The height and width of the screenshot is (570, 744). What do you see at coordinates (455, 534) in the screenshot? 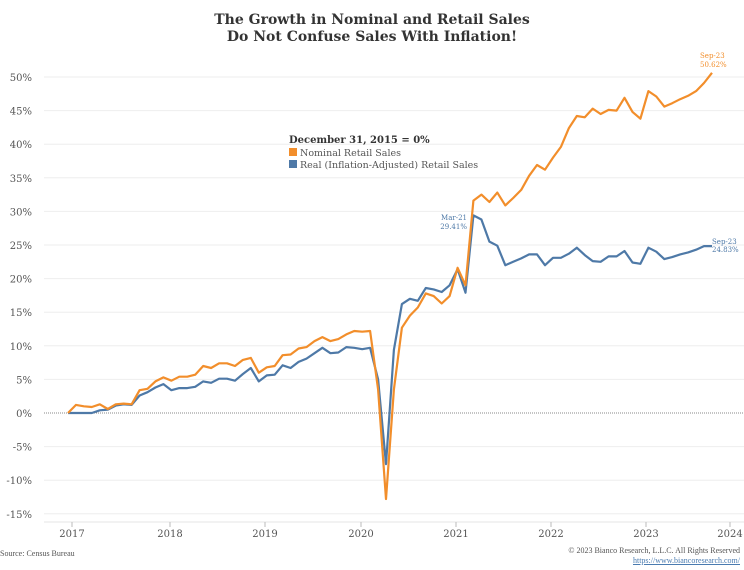
I see `x-tick-label: 2021` at bounding box center [455, 534].